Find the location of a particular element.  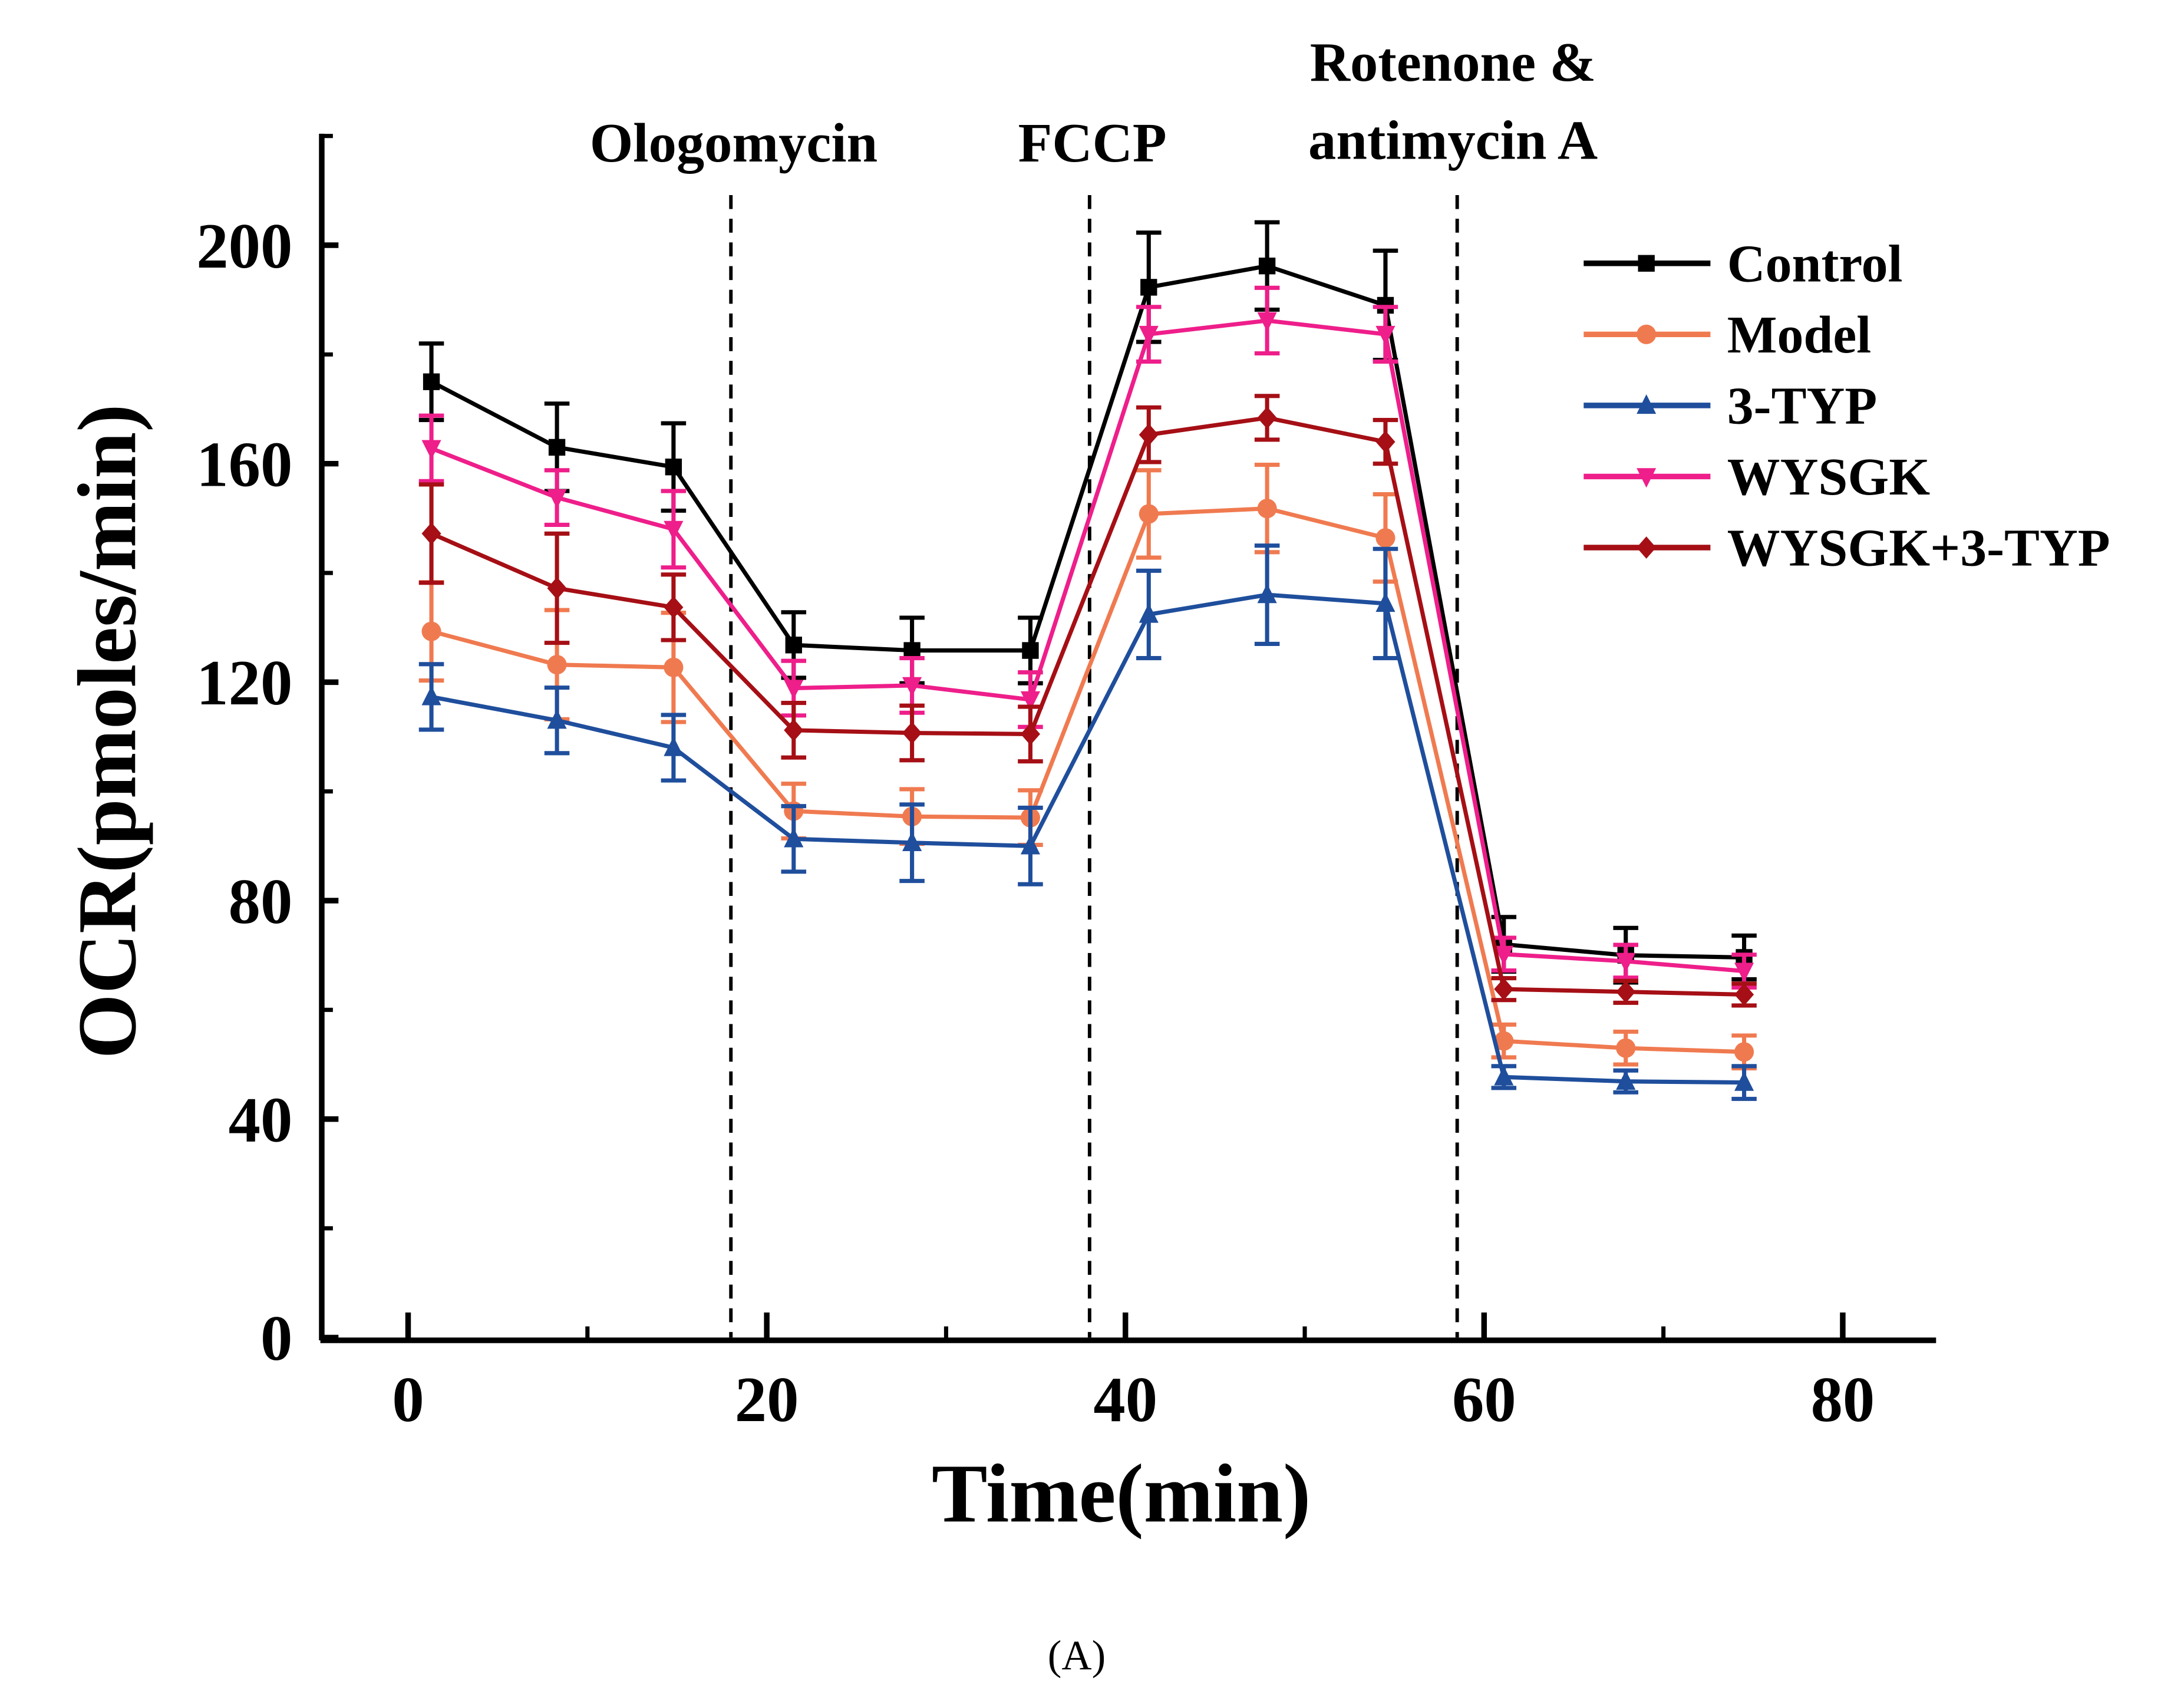

y-tick-label: 0 is located at coordinates (276, 1338).